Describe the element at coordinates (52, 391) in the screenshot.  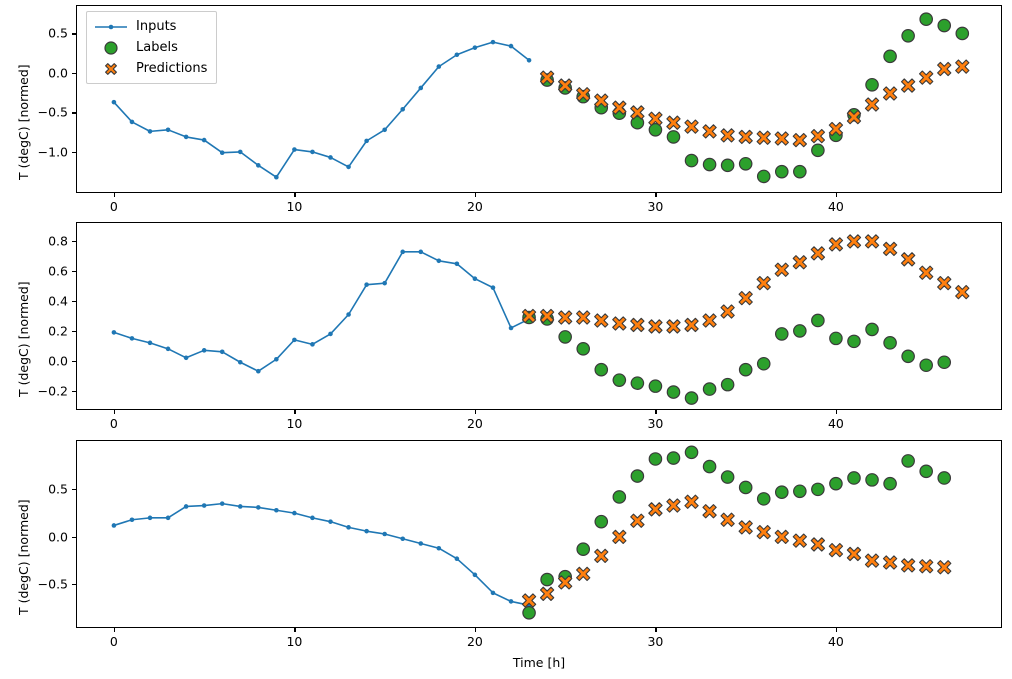
I see `y-tick-label: −0.2` at that location.